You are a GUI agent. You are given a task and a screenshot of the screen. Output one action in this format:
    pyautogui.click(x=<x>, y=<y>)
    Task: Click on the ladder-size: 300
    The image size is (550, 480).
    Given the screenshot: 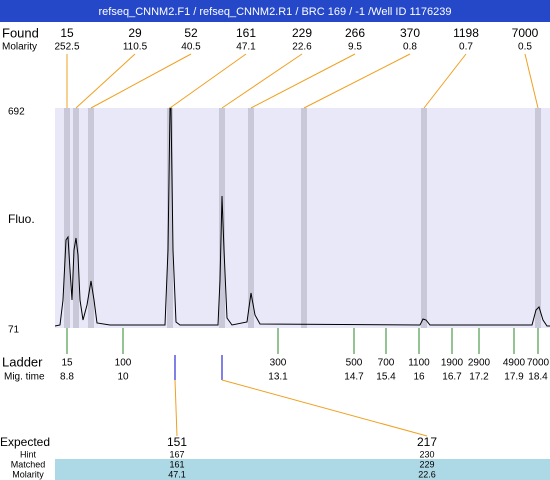 What is the action you would take?
    pyautogui.click(x=278, y=363)
    